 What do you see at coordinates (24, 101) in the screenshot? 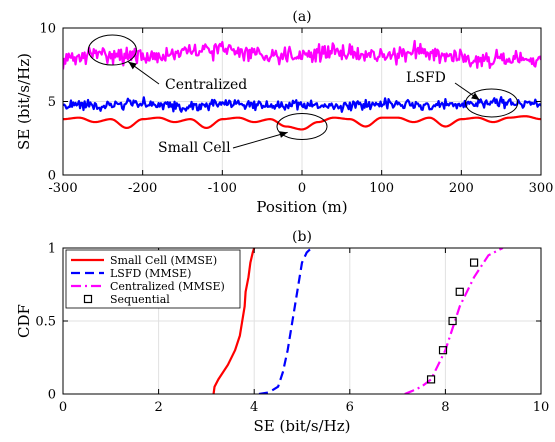
I see `y-axis-label: SE (bit/s/Hz)` at bounding box center [24, 101].